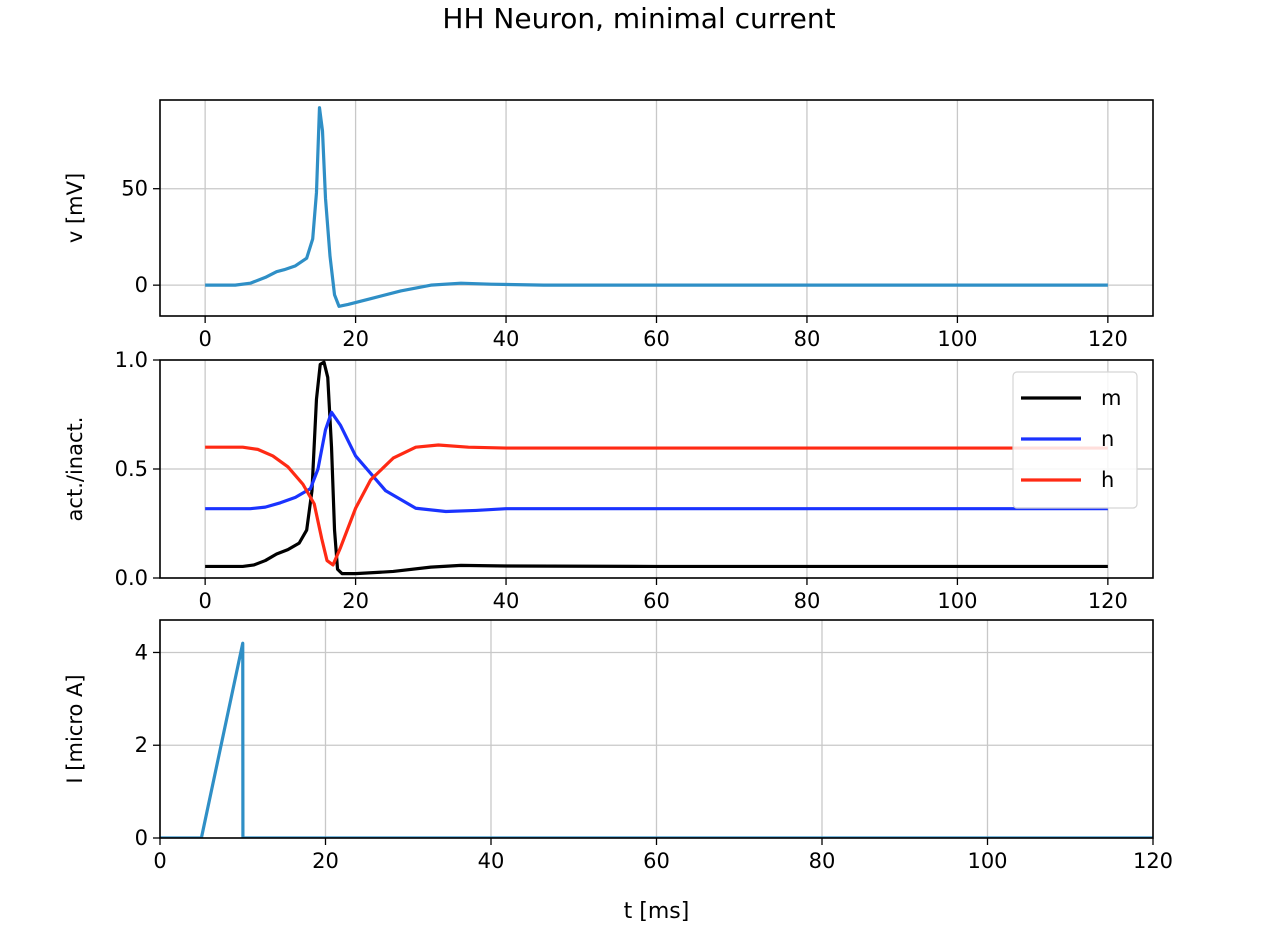 The height and width of the screenshot is (927, 1278). I want to click on y-axis-label: v [mV], so click(75, 208).